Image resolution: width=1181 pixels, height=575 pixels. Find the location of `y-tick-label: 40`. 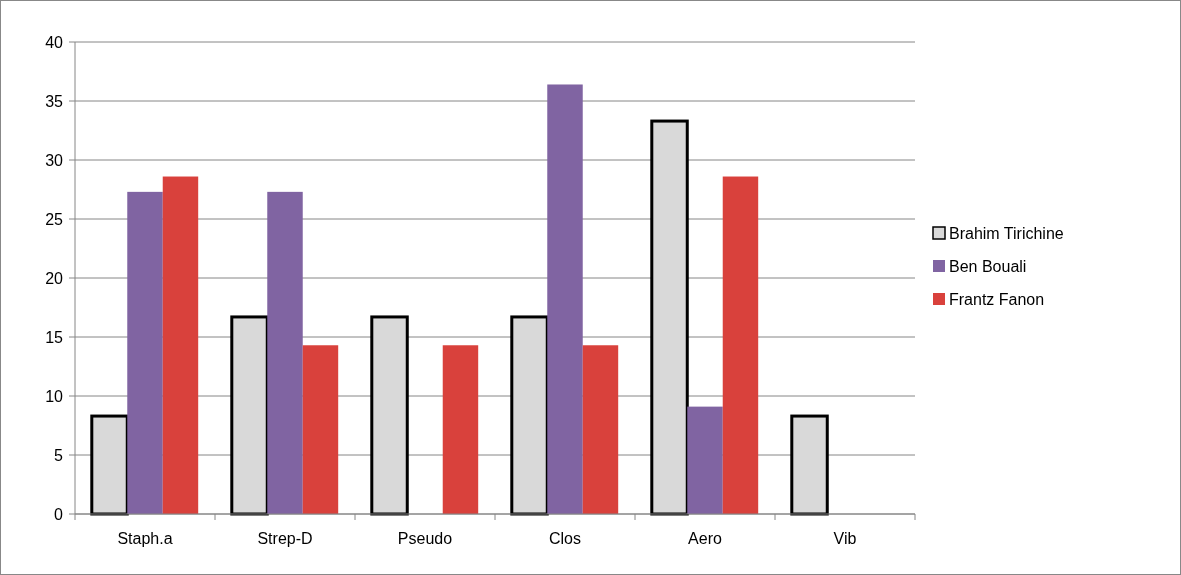

y-tick-label: 40 is located at coordinates (54, 42).